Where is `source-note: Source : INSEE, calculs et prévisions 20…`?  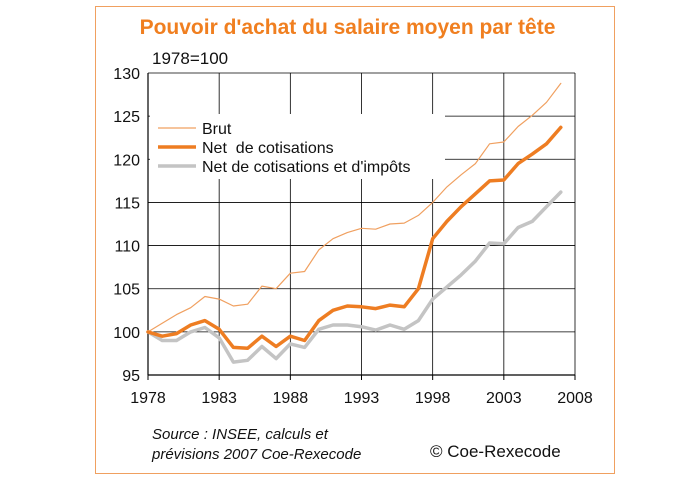 source-note: Source : INSEE, calculs et prévisions 20… is located at coordinates (256, 445).